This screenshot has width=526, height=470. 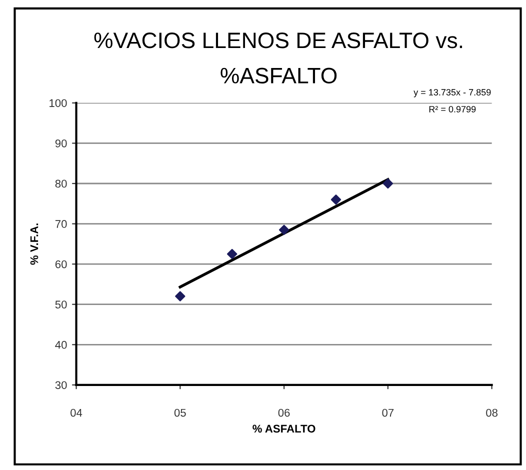 I want to click on x-tick-label: 07, so click(x=388, y=412).